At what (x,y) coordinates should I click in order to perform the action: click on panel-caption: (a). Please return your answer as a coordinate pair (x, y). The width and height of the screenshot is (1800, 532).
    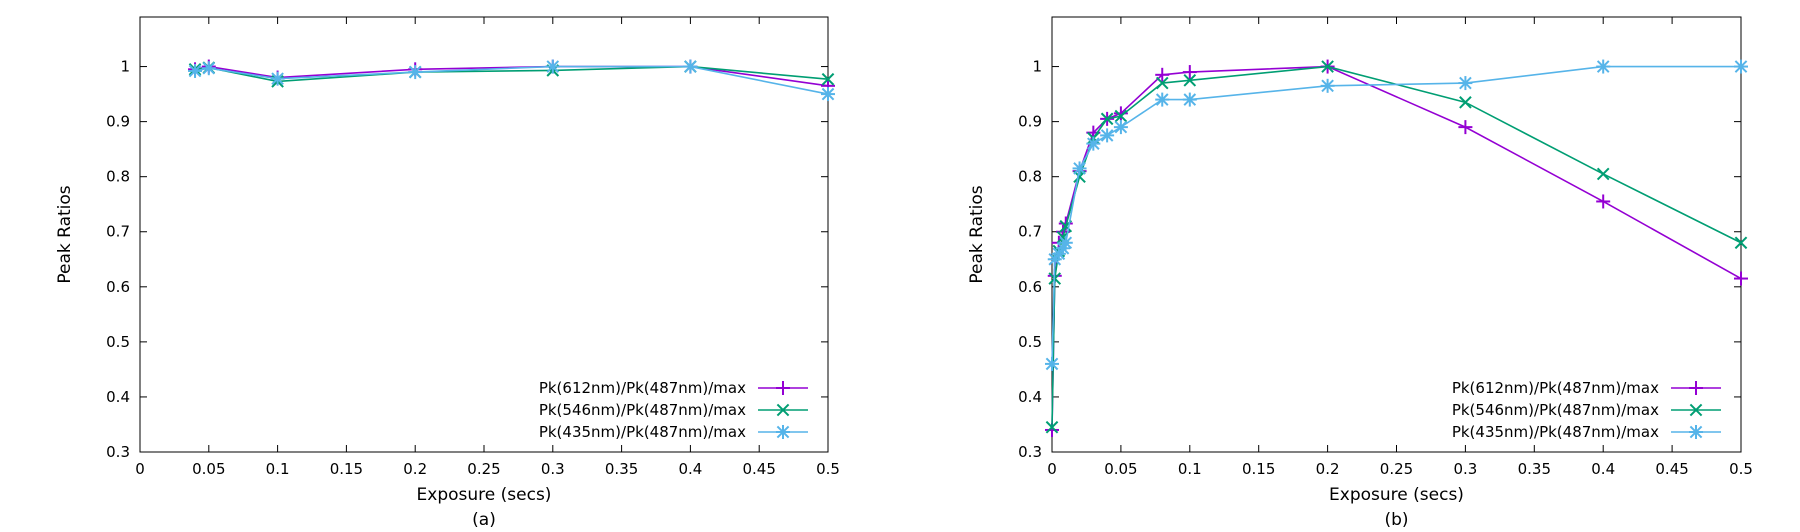
    Looking at the image, I should click on (484, 520).